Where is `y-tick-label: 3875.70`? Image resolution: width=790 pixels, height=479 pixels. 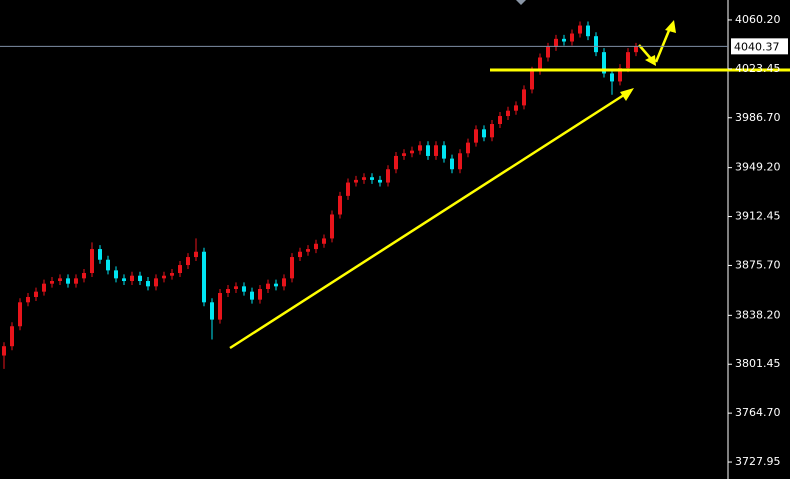
y-tick-label: 3875.70 is located at coordinates (758, 264).